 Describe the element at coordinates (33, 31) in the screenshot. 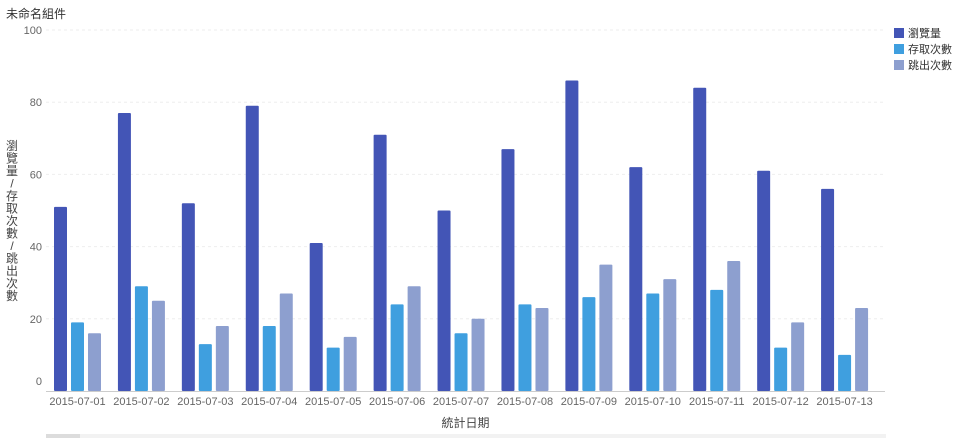

I see `y-tick-label: 100` at that location.